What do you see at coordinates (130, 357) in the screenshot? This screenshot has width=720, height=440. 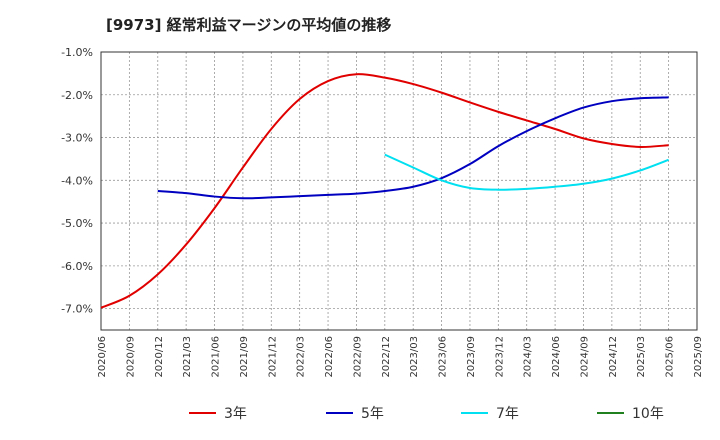 I see `x-tick-label: 2020/09` at bounding box center [130, 357].